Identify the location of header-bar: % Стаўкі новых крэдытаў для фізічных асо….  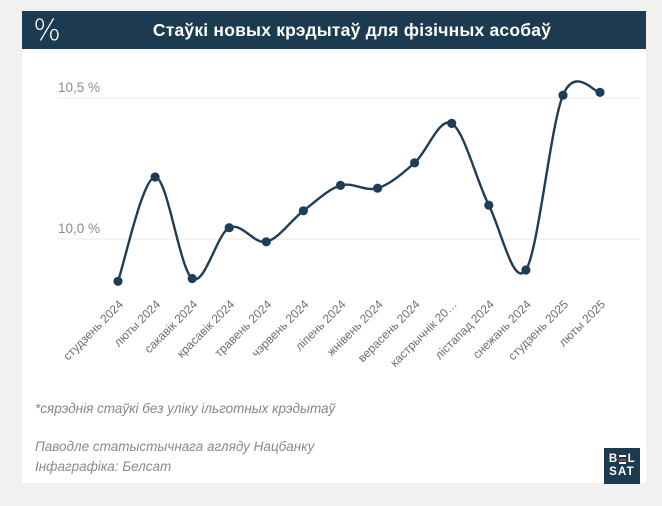
(334, 30).